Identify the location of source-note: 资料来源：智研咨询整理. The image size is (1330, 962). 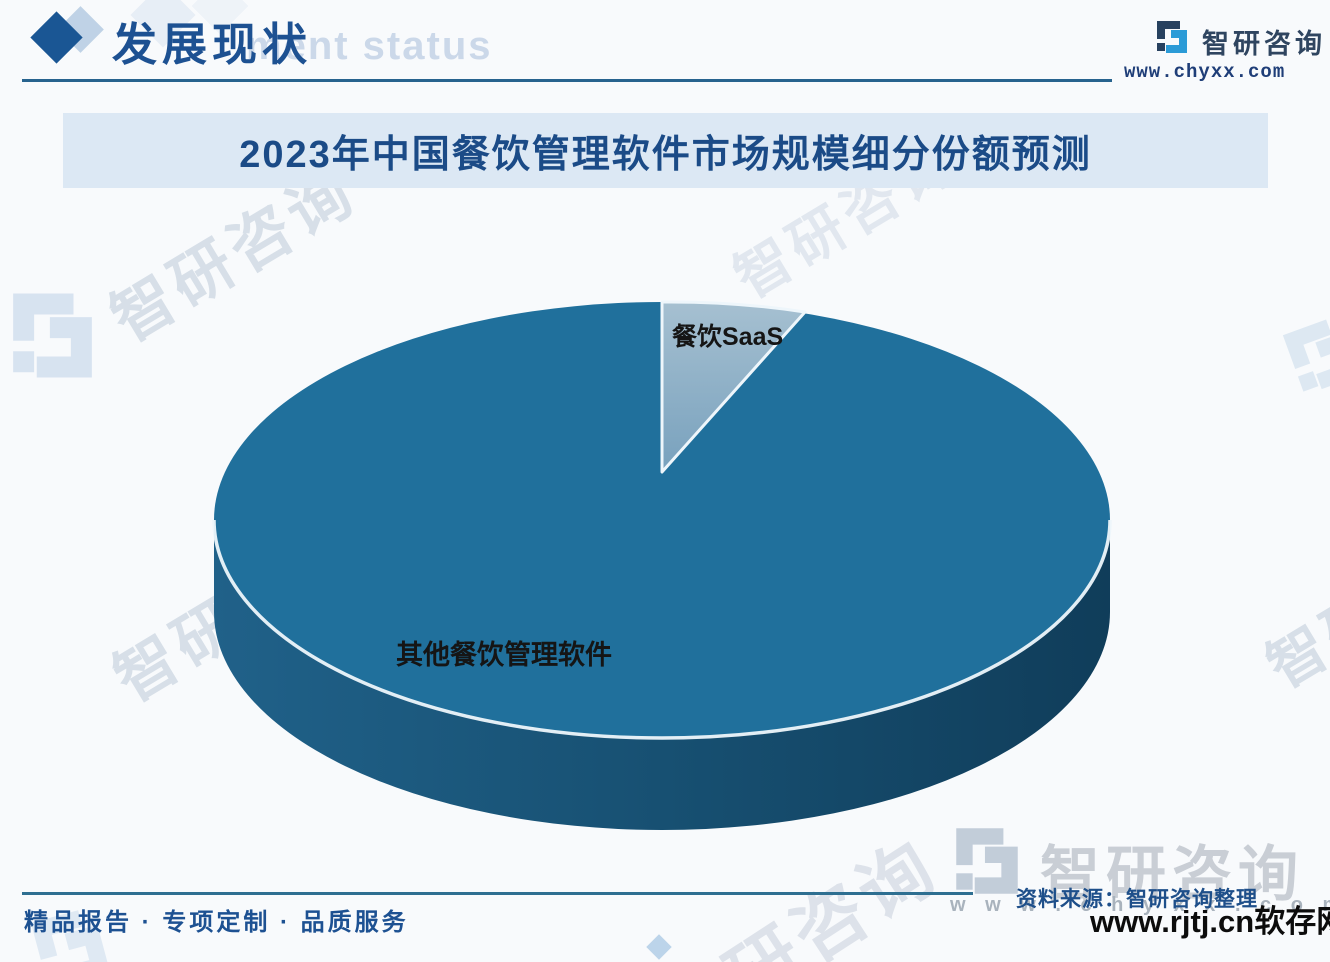
(1137, 899).